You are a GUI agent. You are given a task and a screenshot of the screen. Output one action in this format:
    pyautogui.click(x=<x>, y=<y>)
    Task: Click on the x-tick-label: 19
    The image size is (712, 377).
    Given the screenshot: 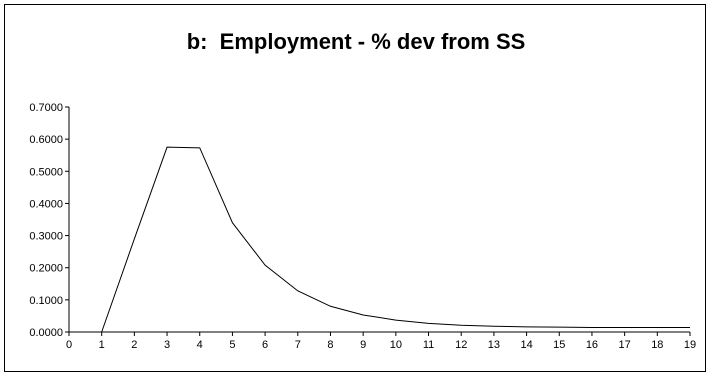 What is the action you would take?
    pyautogui.click(x=690, y=345)
    